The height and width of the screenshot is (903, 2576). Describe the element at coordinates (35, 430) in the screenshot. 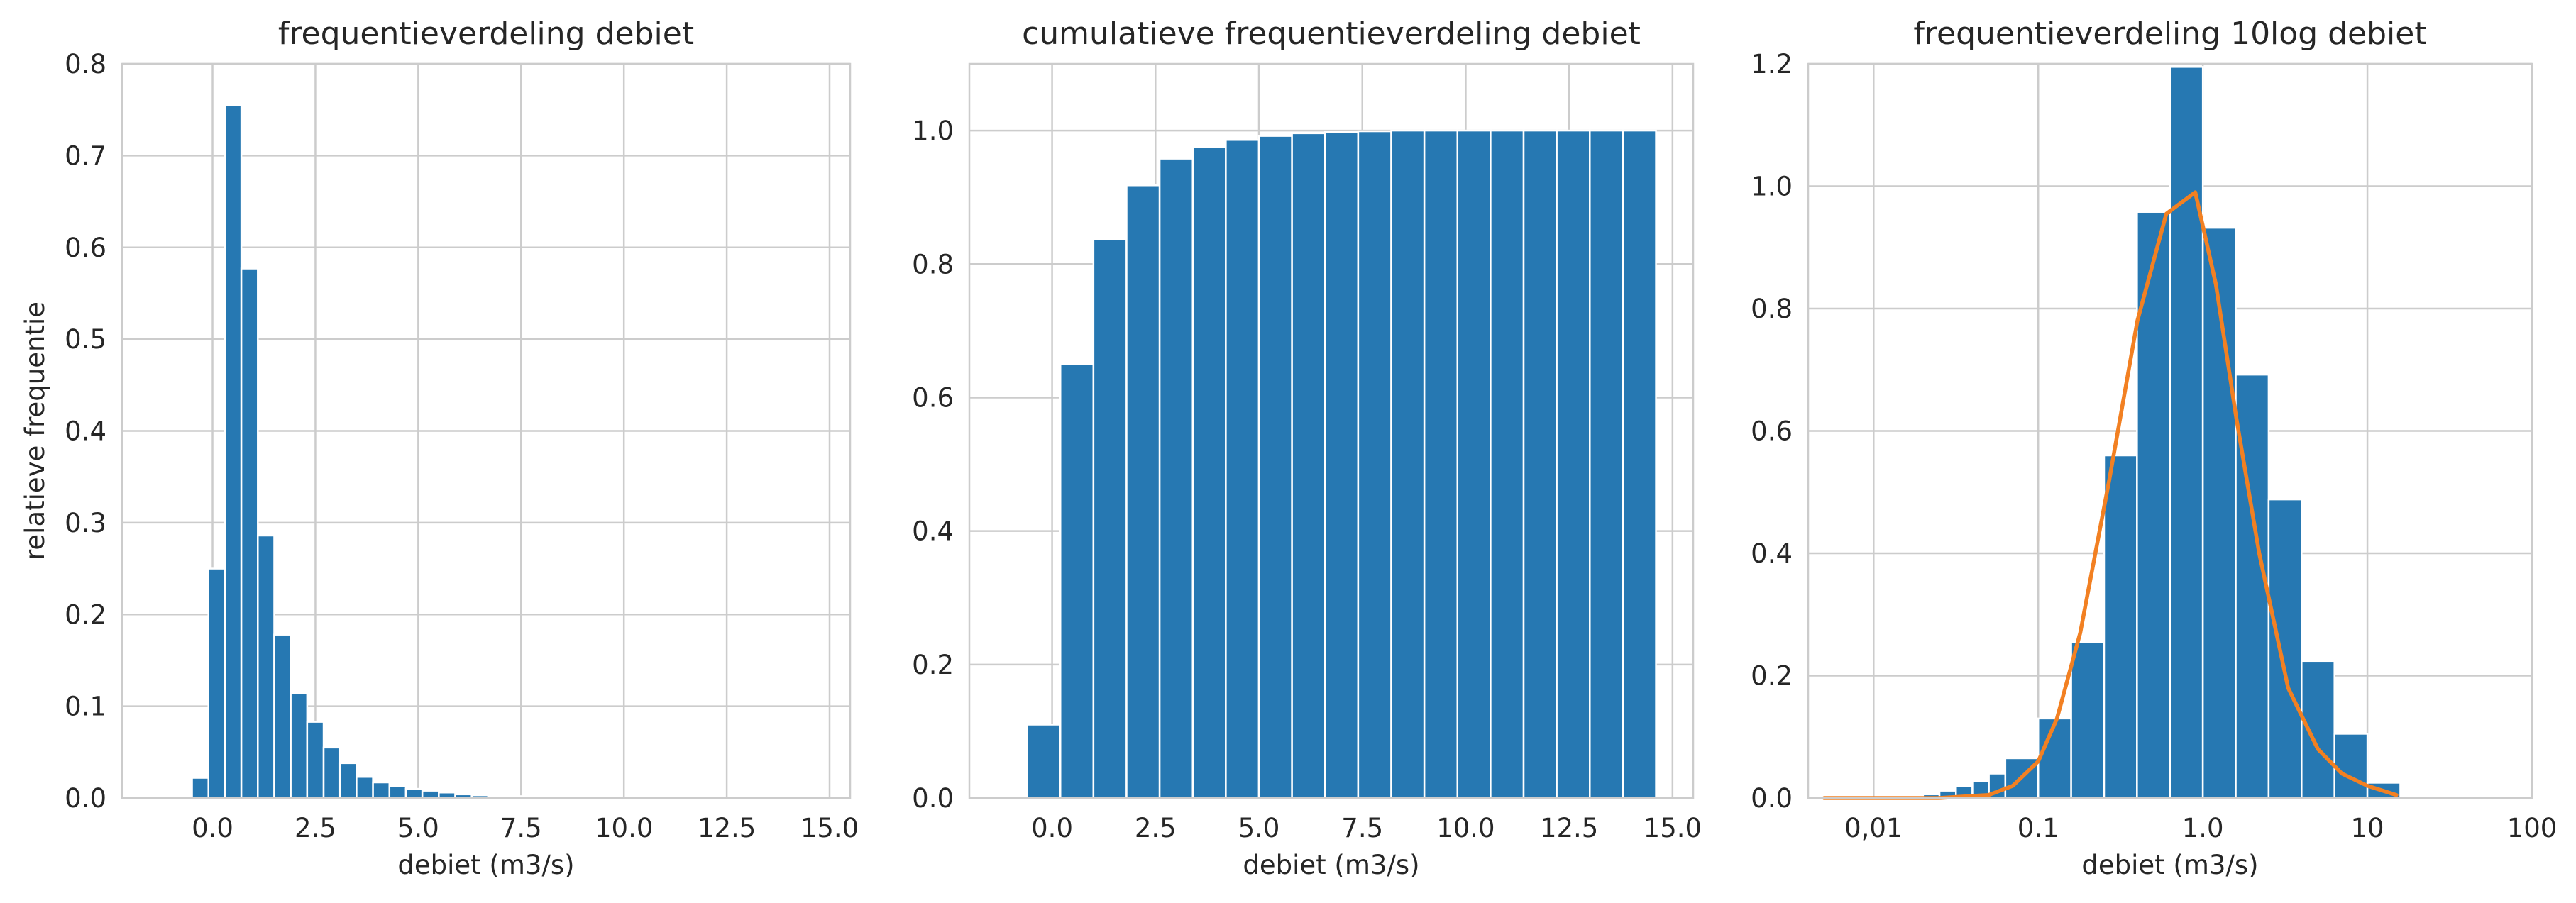

I see `y-axis-label: relatieve frequentie` at that location.